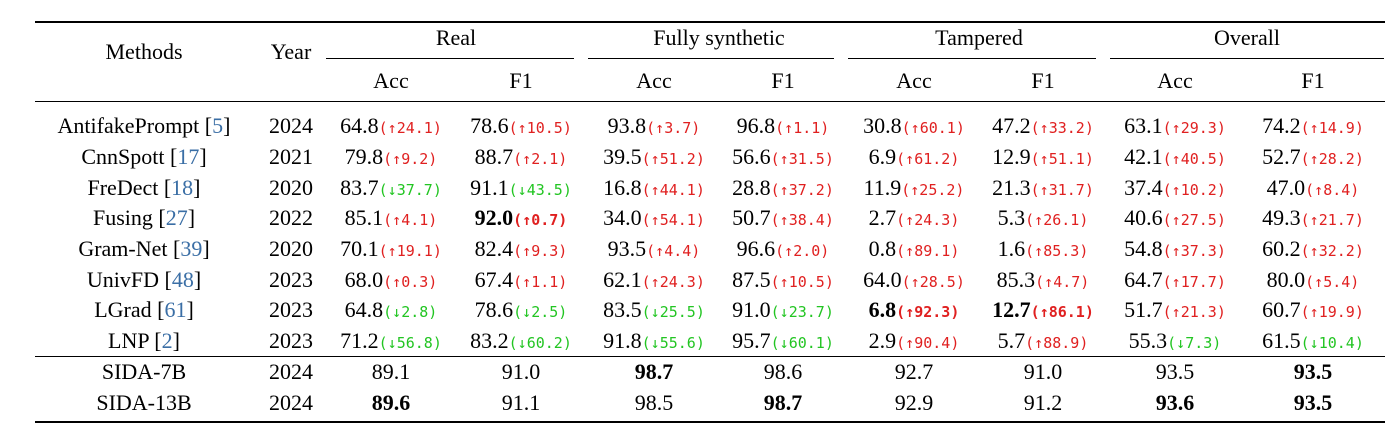  Describe the element at coordinates (802, 159) in the screenshot. I see `delta-up: (↑31.5)` at that location.